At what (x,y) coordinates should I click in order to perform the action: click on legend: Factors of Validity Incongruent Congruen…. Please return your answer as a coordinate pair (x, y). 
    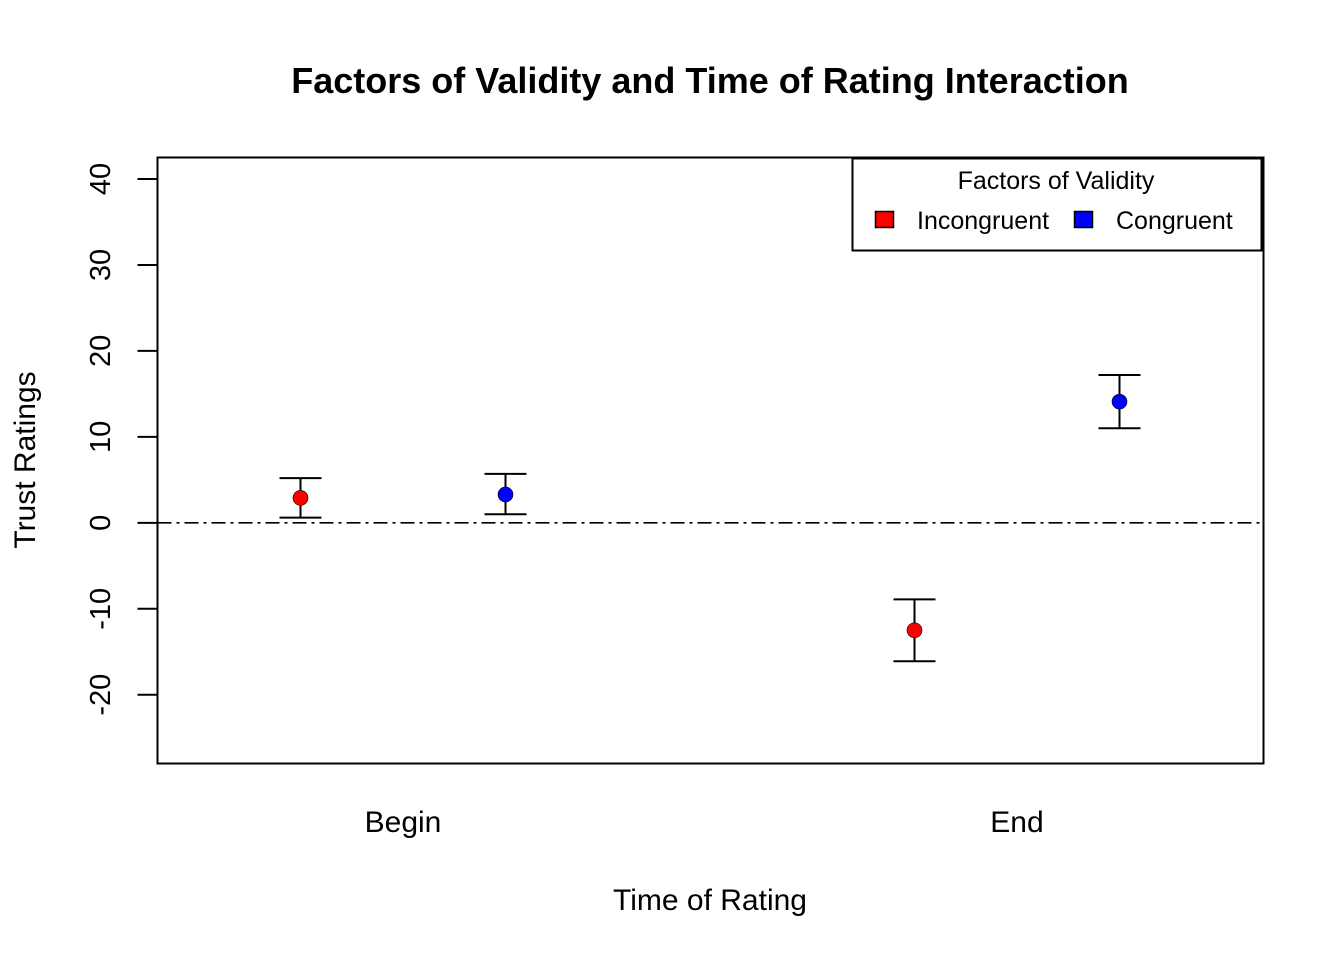
    Looking at the image, I should click on (1057, 204).